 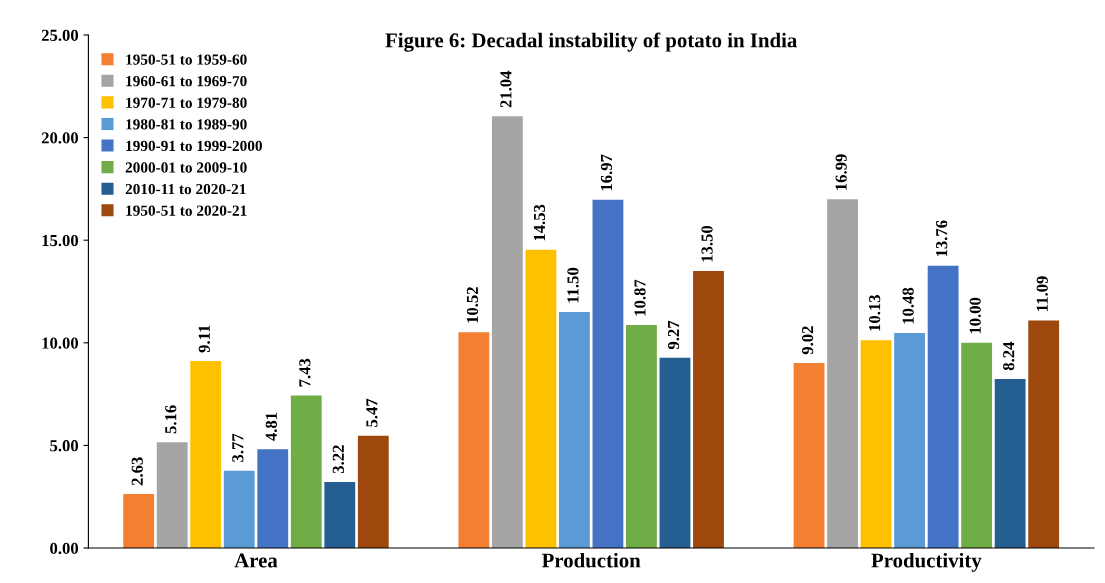 What do you see at coordinates (372, 412) in the screenshot?
I see `data-label: 5.47` at bounding box center [372, 412].